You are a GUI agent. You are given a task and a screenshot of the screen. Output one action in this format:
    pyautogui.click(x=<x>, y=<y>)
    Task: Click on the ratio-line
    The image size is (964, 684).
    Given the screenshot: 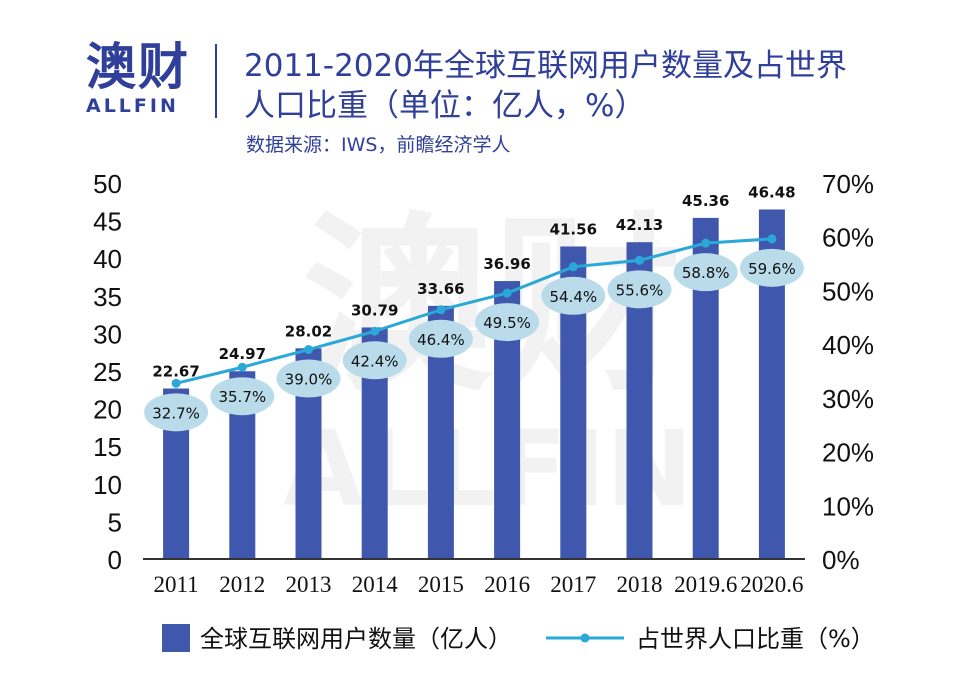 What is the action you would take?
    pyautogui.click(x=473, y=311)
    